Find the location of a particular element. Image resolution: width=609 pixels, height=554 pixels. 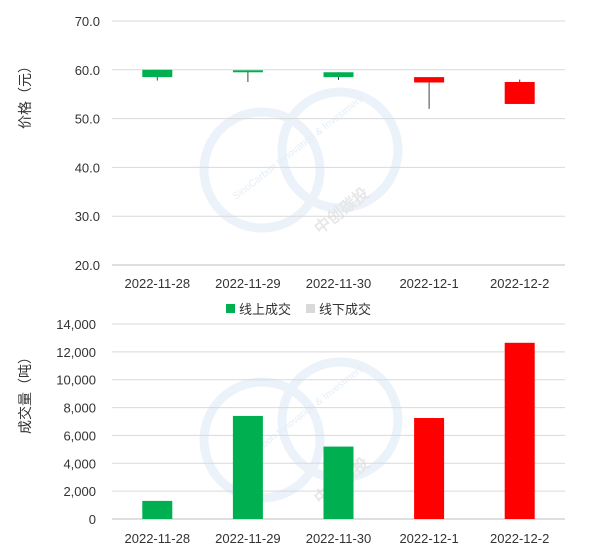

price-y-tick-label: 60.0 is located at coordinates (87, 70).